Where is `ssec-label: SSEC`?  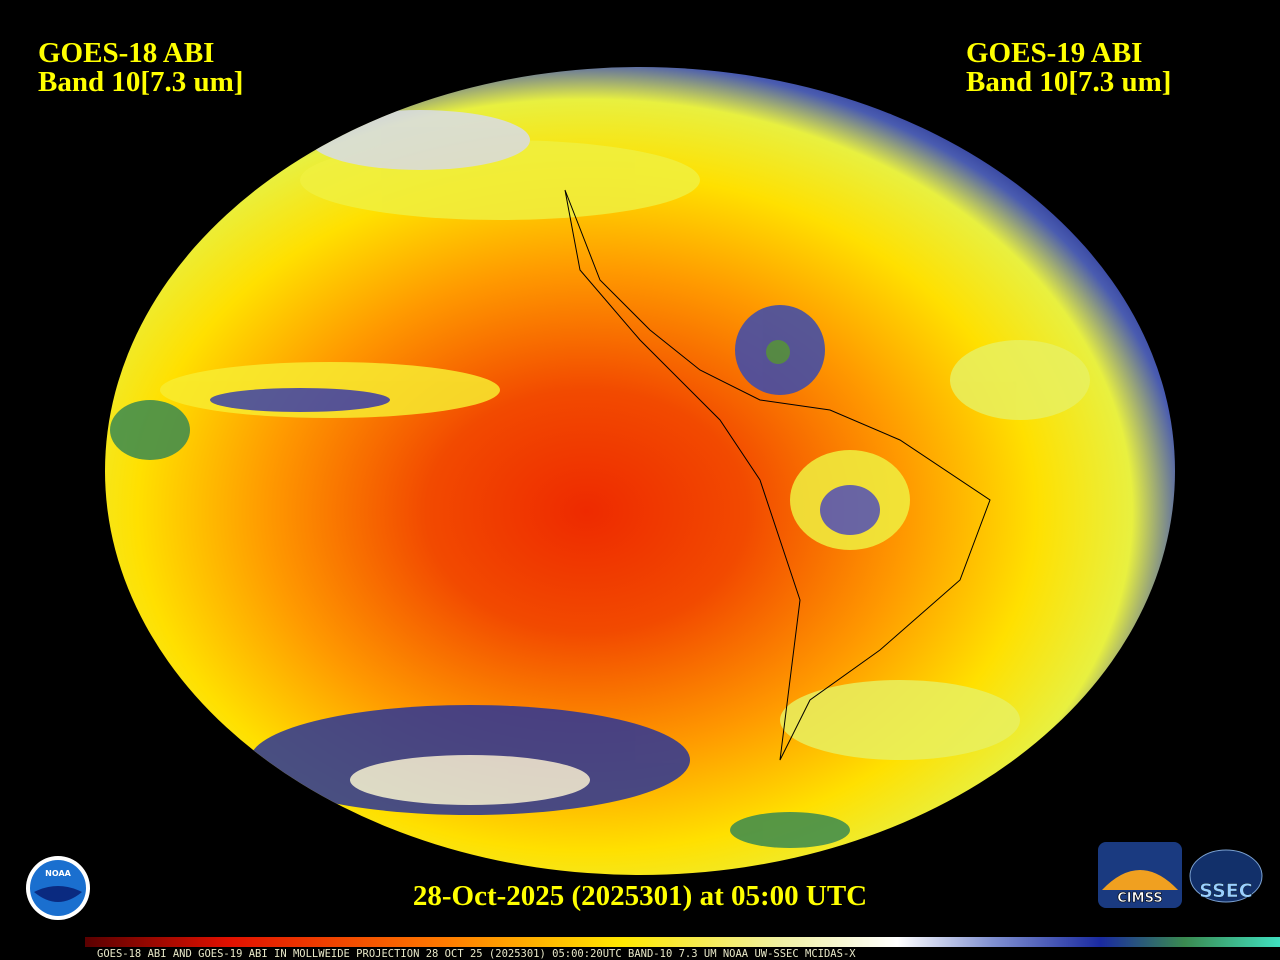 ssec-label: SSEC is located at coordinates (1225, 891).